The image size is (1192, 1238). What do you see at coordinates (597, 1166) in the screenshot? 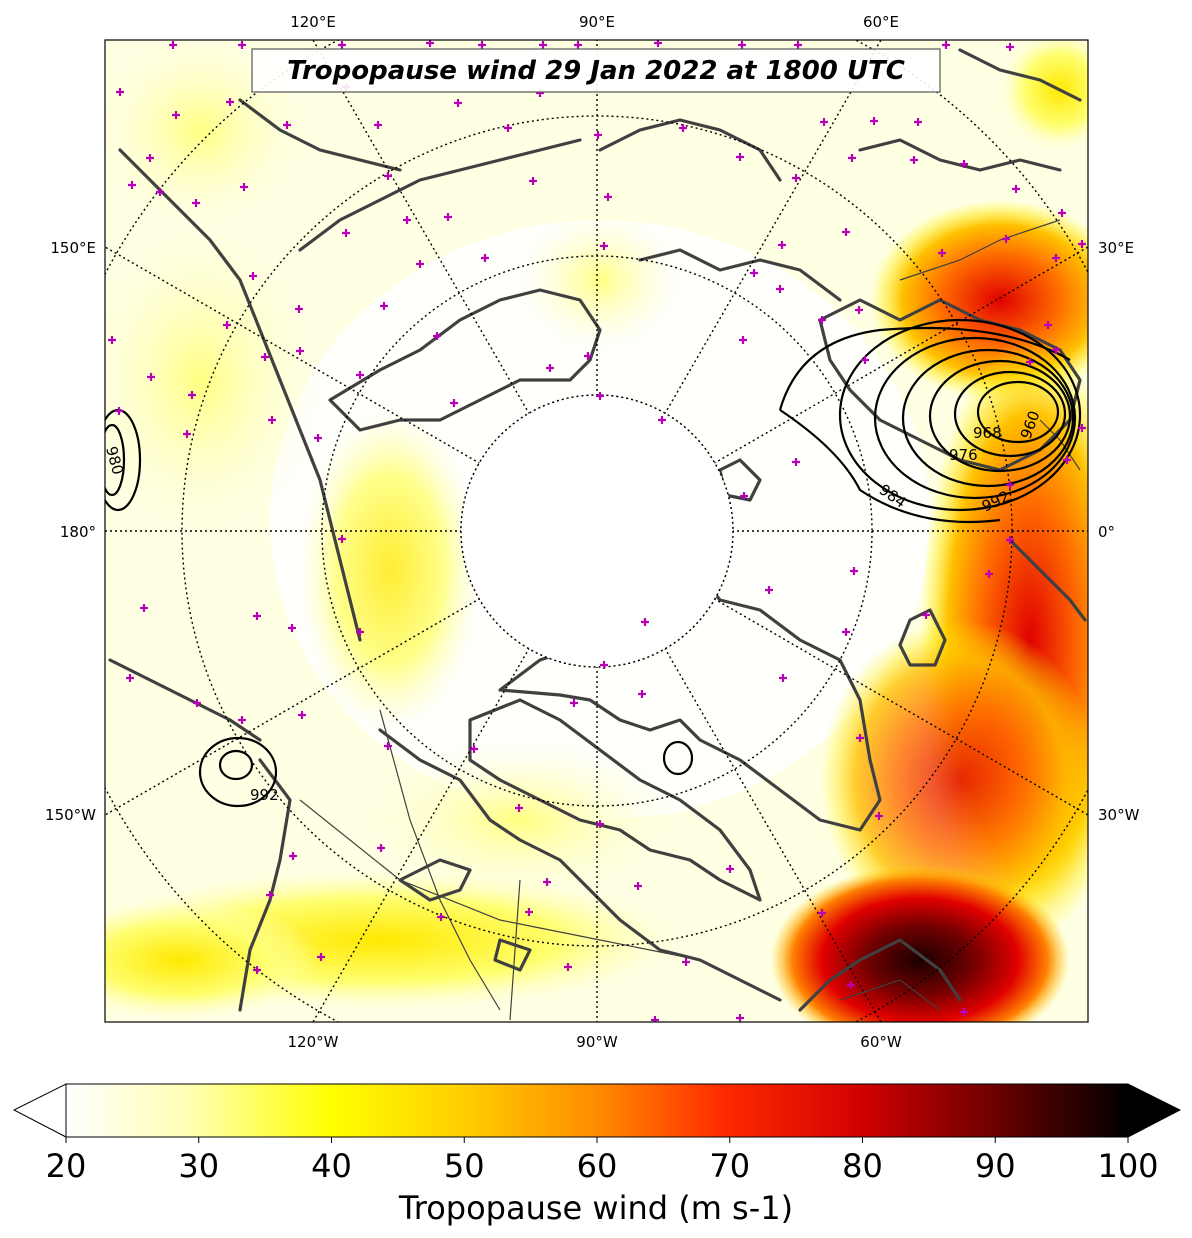
I see `colorbar-tick-label: 60` at bounding box center [597, 1166].